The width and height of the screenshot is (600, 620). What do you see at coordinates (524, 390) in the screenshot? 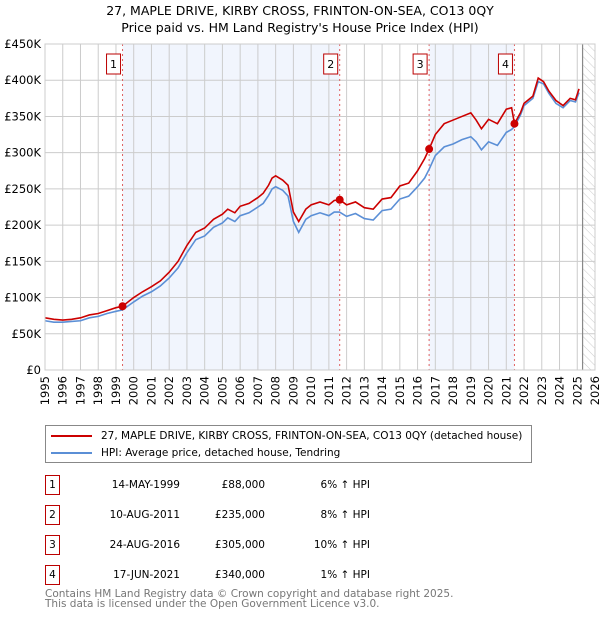
I see `x-tick-label: 2022` at bounding box center [524, 390].